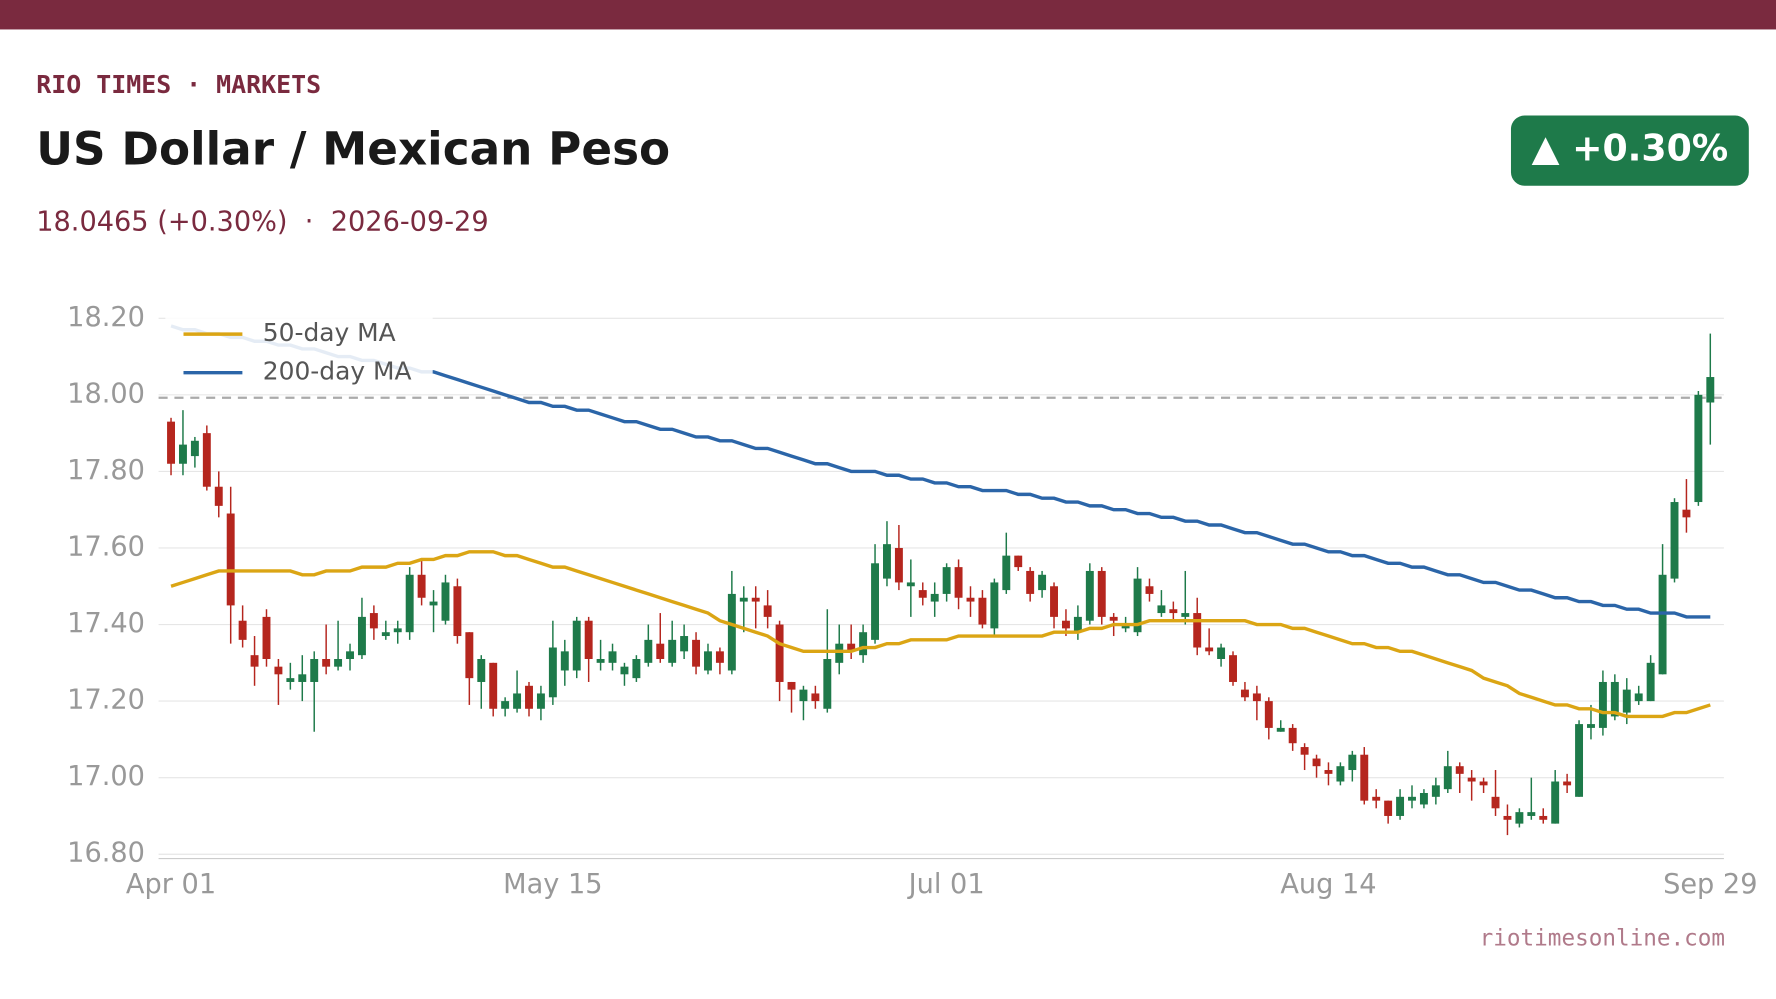 The image size is (1776, 999). Describe the element at coordinates (1328, 884) in the screenshot. I see `x-tick-label: Aug 14` at that location.